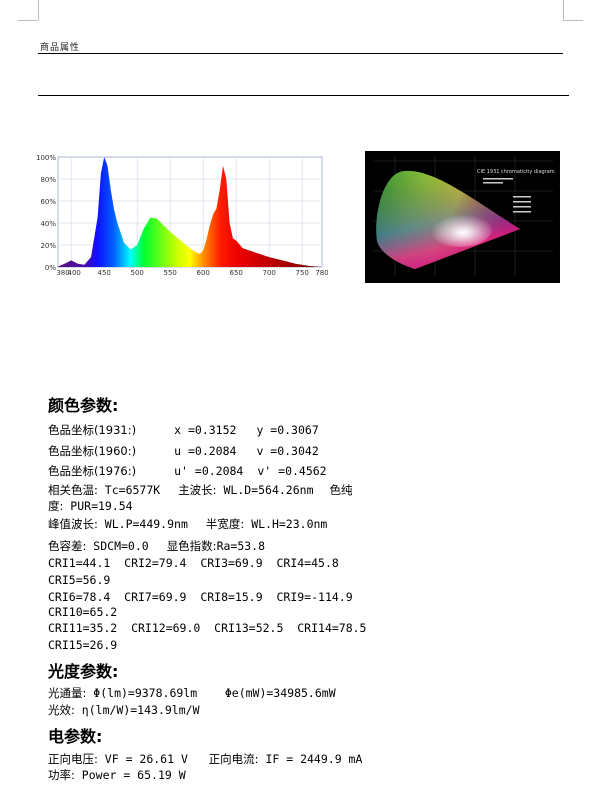 Image resolution: width=600 pixels, height=802 pixels. Describe the element at coordinates (62, 273) in the screenshot. I see `x-tick-label: 380` at that location.